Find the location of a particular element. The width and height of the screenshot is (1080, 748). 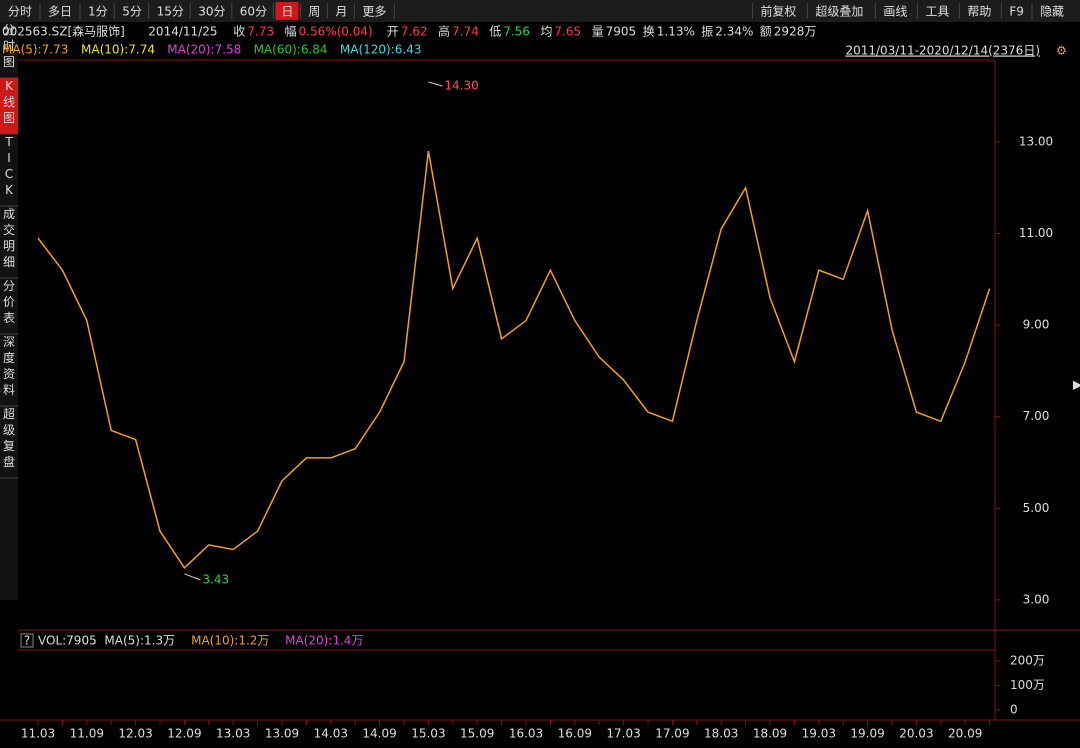

toolbar-button: 帮助 is located at coordinates (979, 12).